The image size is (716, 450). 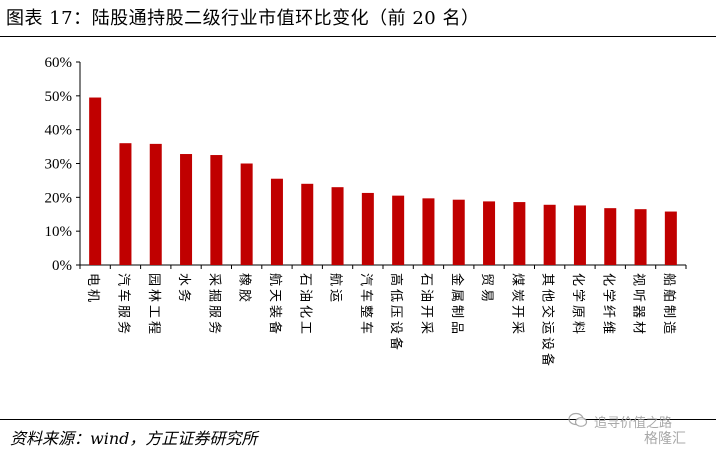 I want to click on x-tick-label: 汽车服务, so click(x=123, y=305).